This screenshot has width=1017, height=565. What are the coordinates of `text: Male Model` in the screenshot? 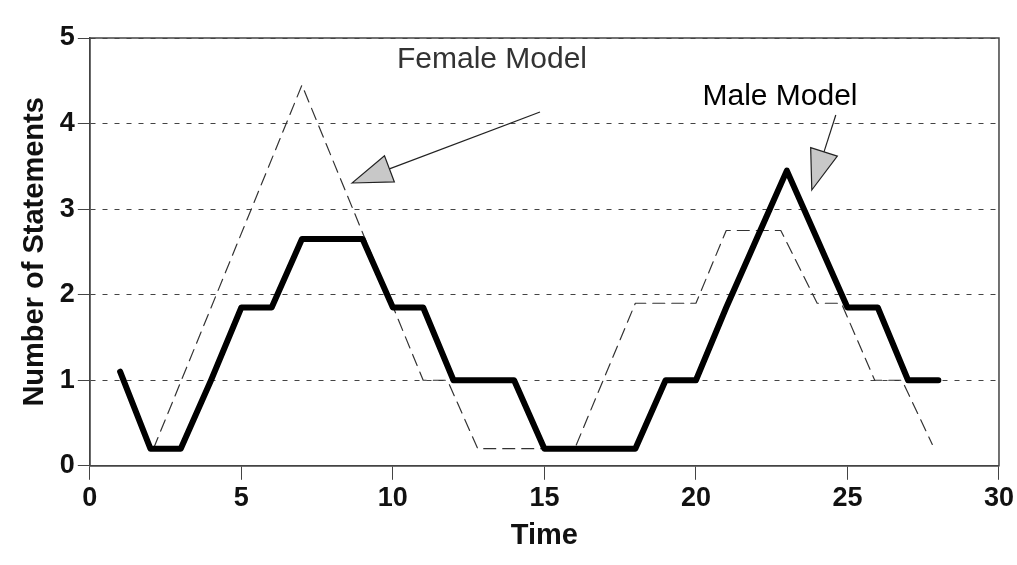 It's located at (780, 94).